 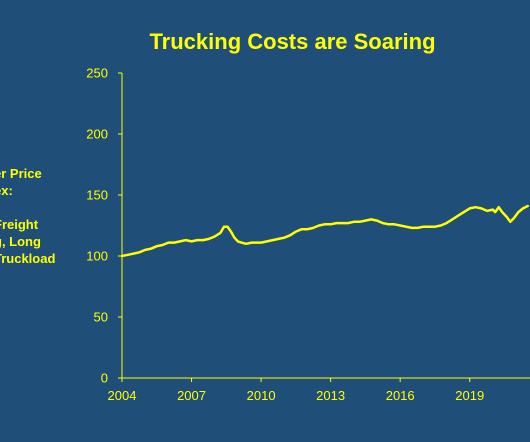 I want to click on series-layer, so click(x=324, y=231).